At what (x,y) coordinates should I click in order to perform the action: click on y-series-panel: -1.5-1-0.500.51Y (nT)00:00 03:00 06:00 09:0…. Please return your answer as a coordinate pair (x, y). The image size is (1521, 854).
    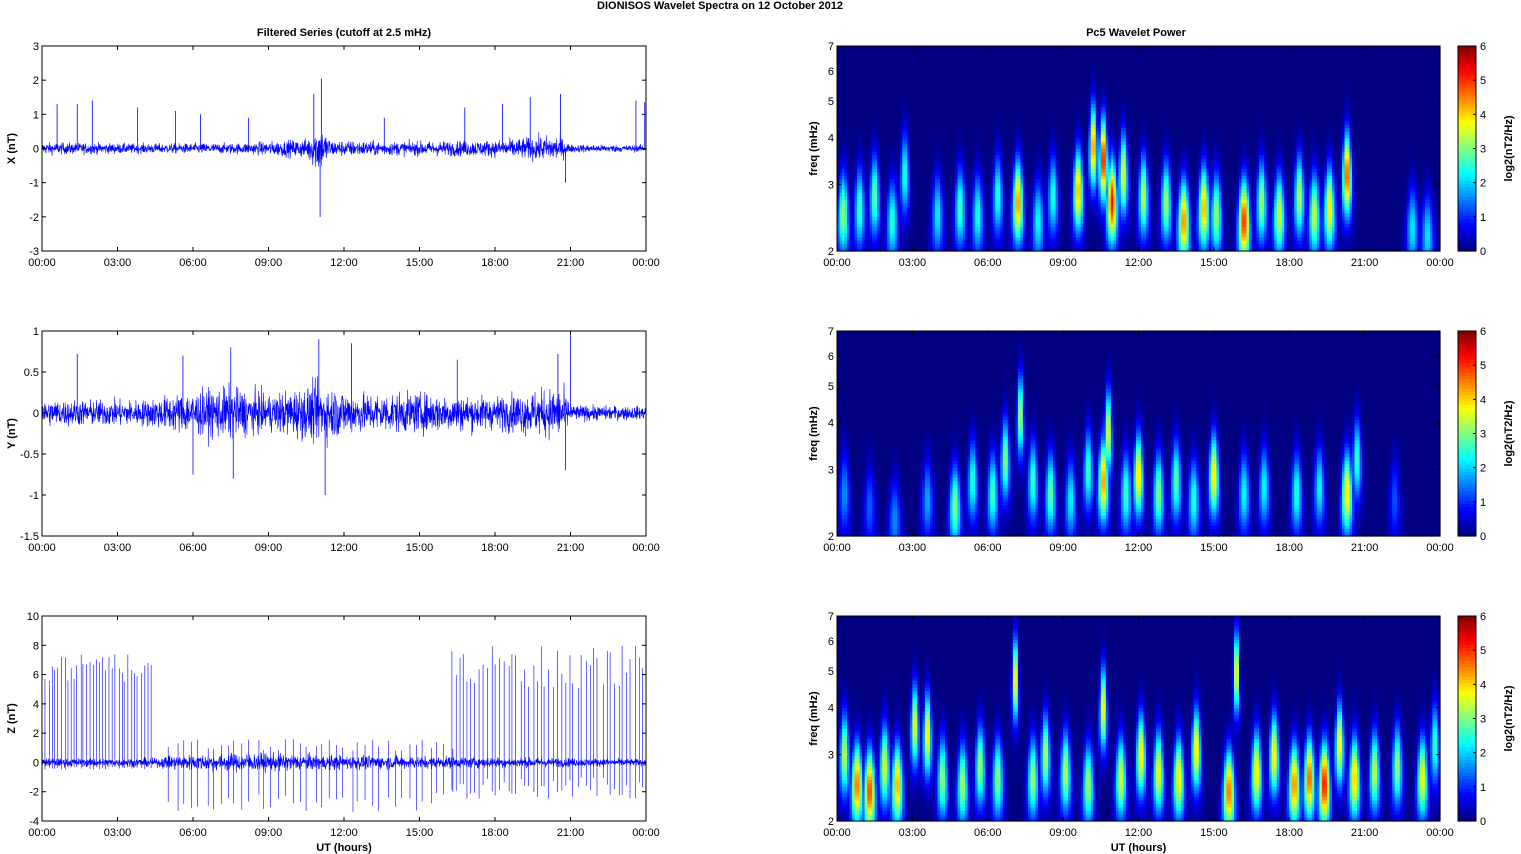
    Looking at the image, I should click on (333, 440).